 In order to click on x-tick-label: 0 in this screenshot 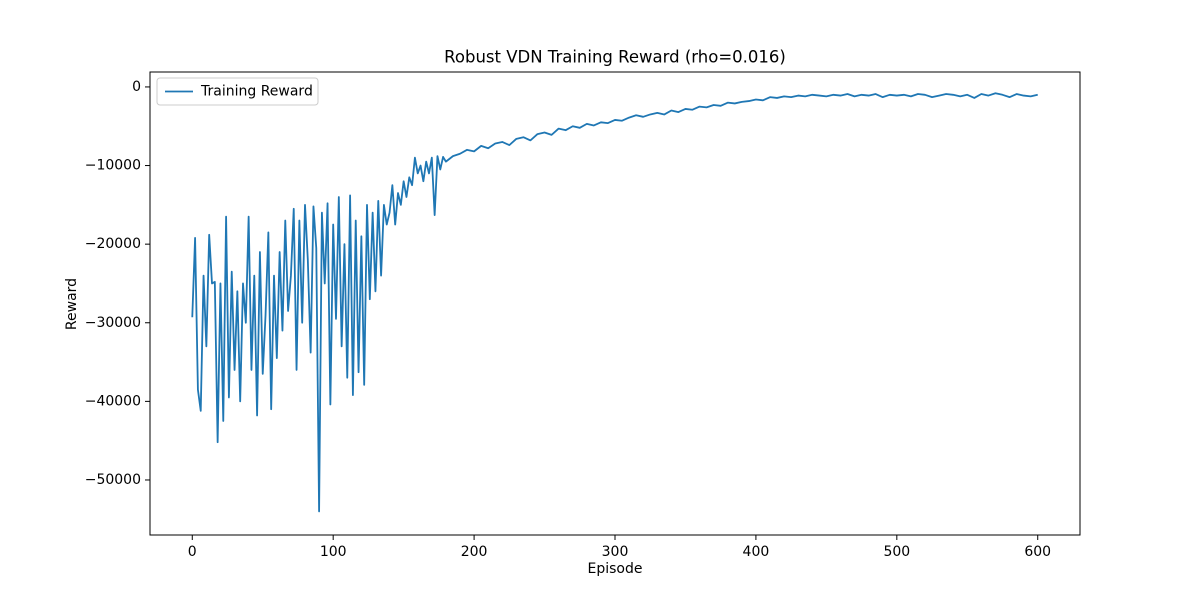, I will do `click(192, 552)`.